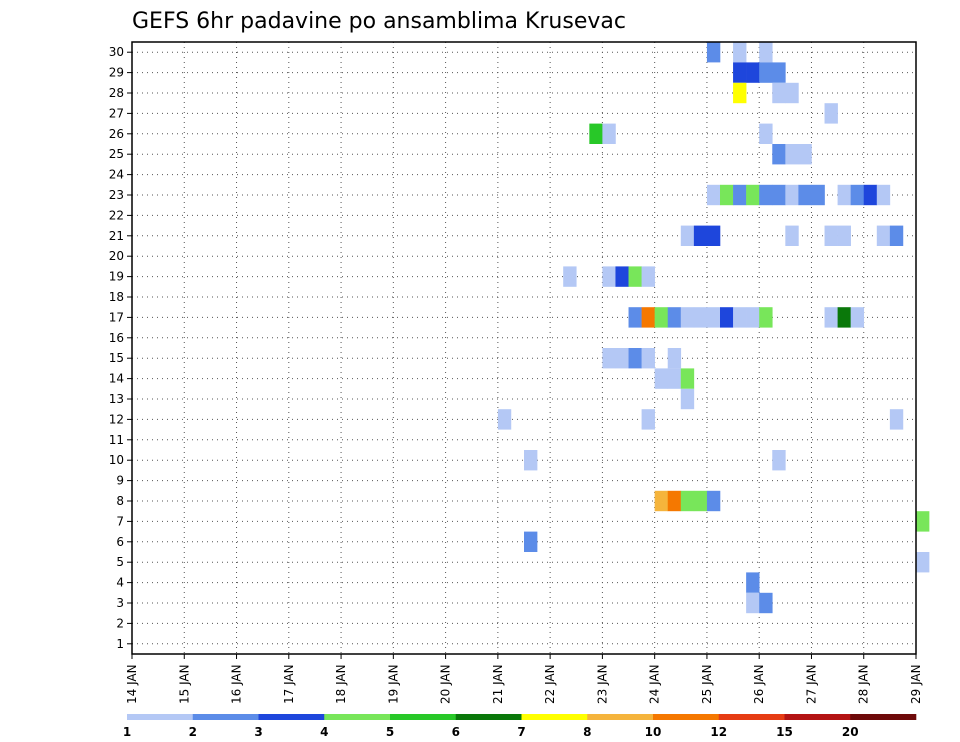 The image size is (960, 742). I want to click on y-tick-label: 15, so click(116, 358).